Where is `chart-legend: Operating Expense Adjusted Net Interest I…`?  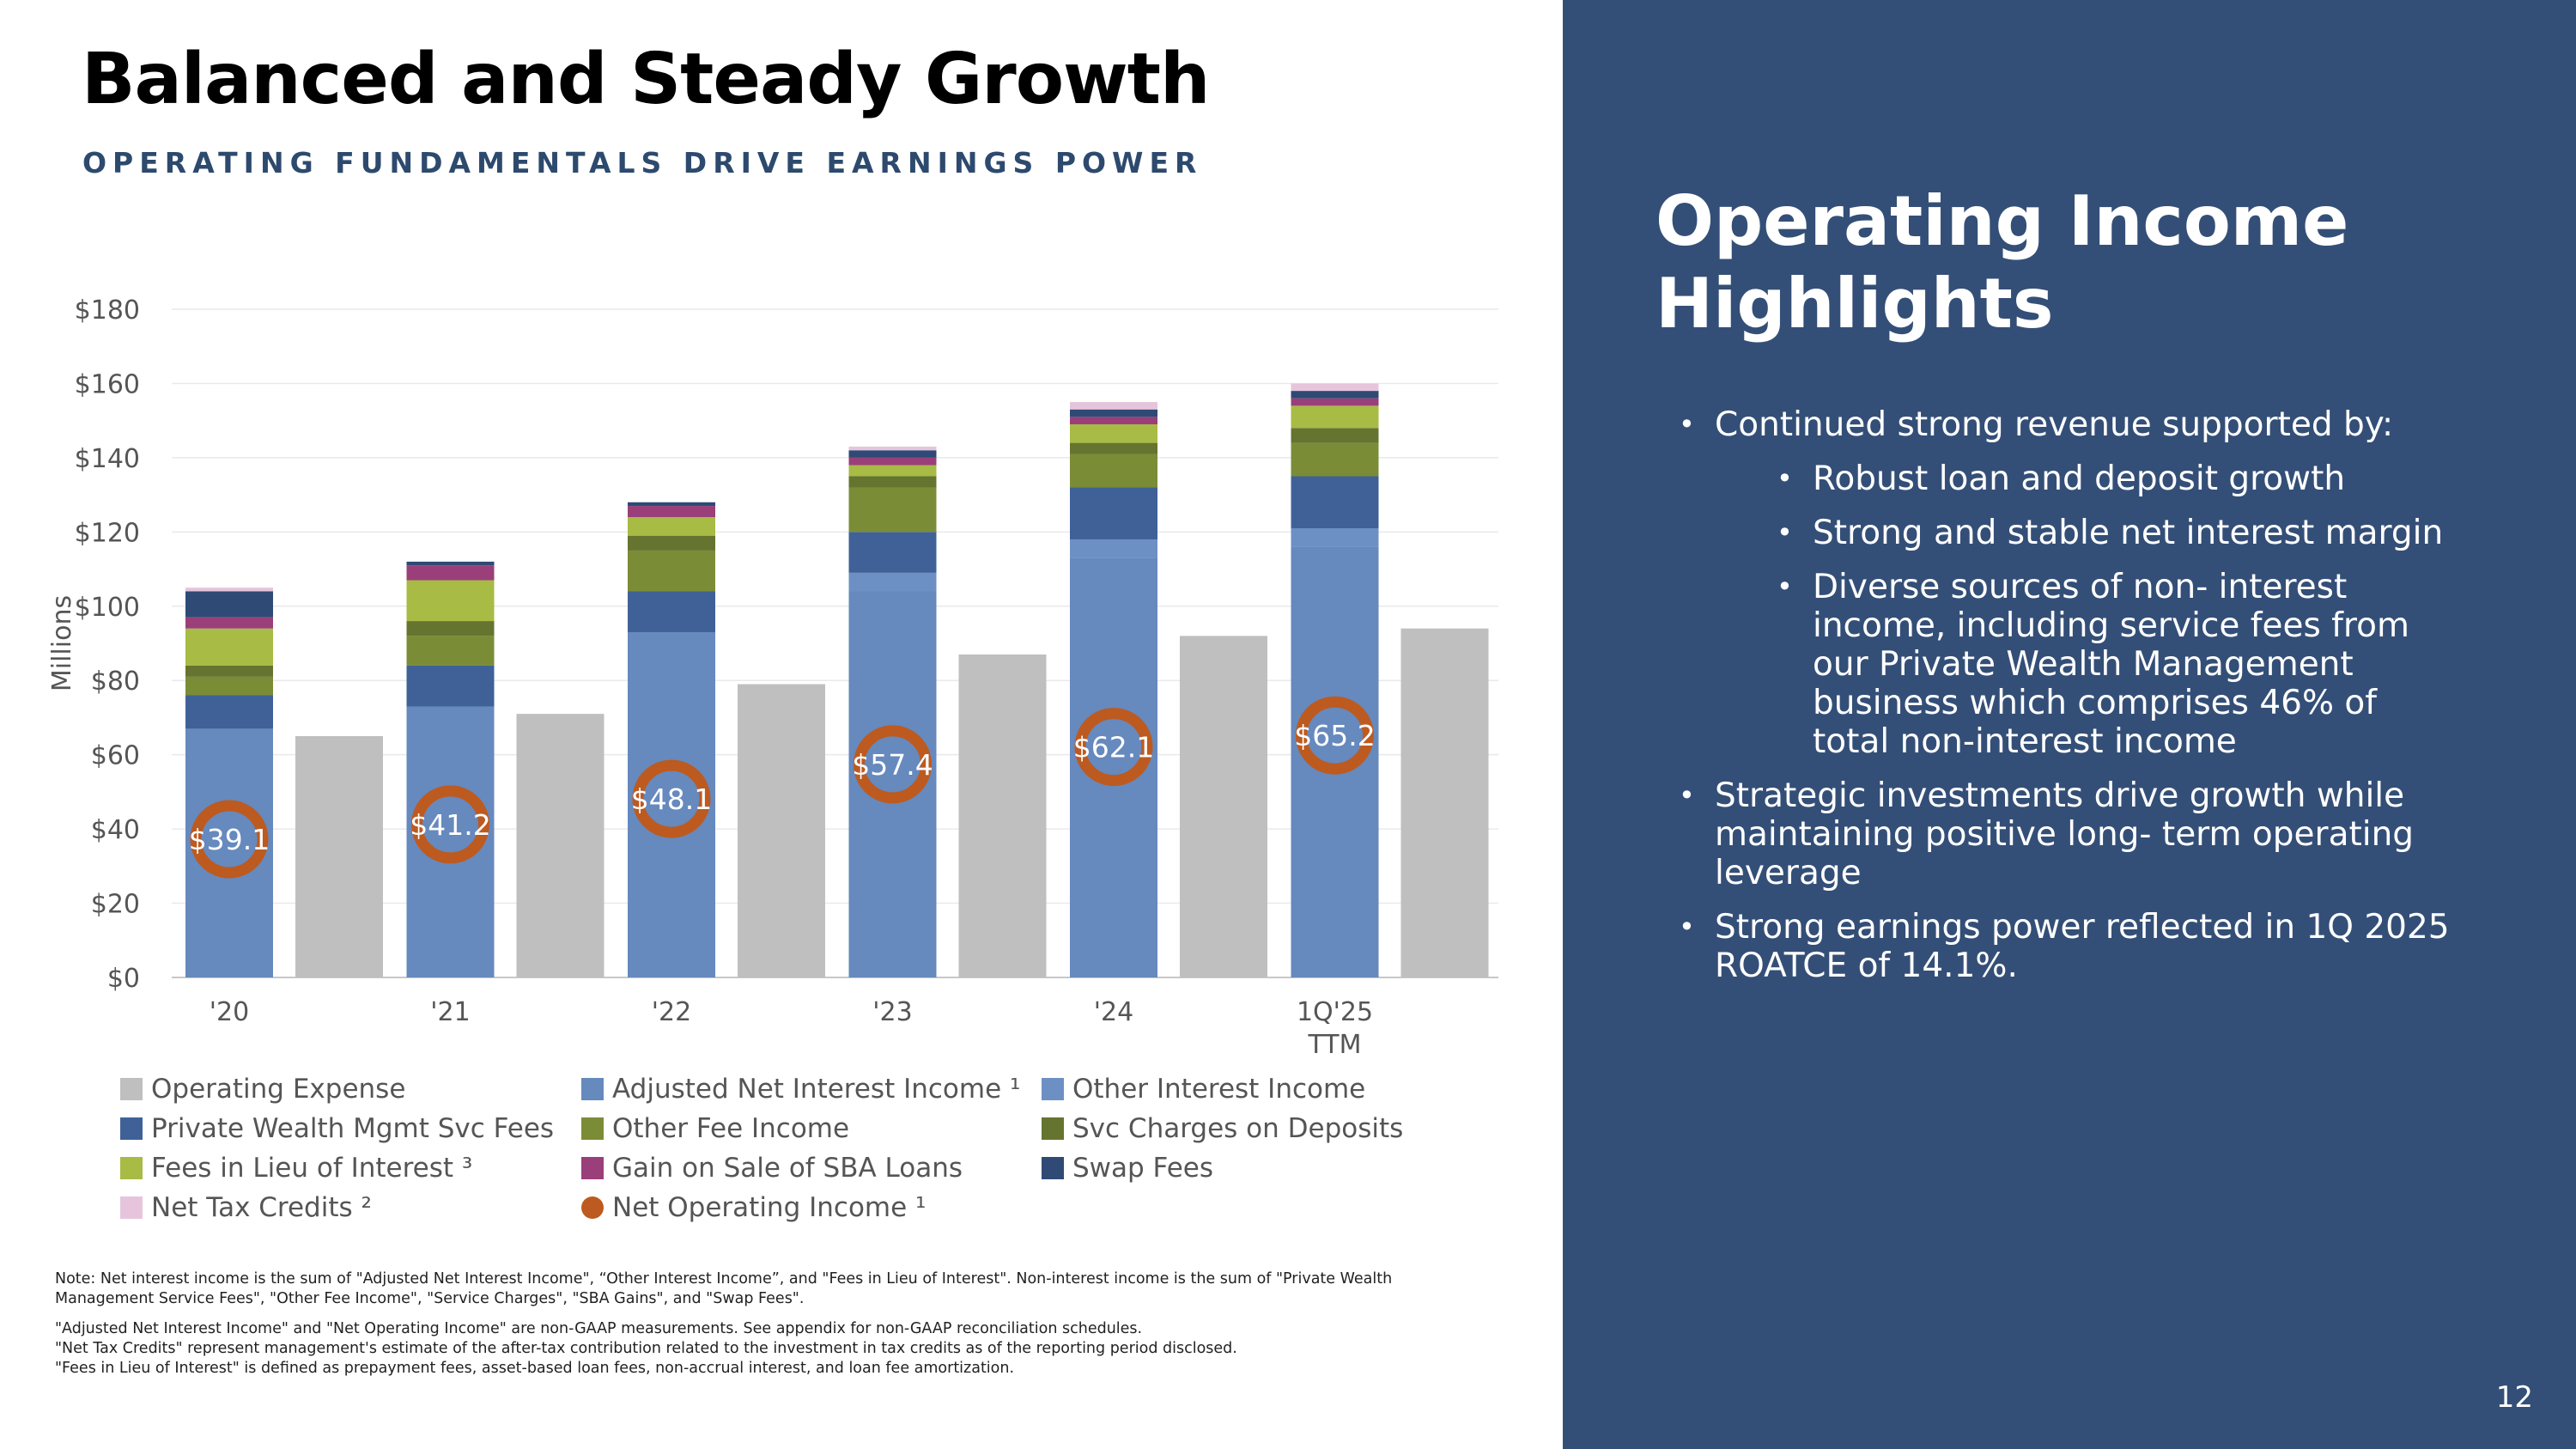
chart-legend: Operating Expense Adjusted Net Interest I… is located at coordinates (807, 1159).